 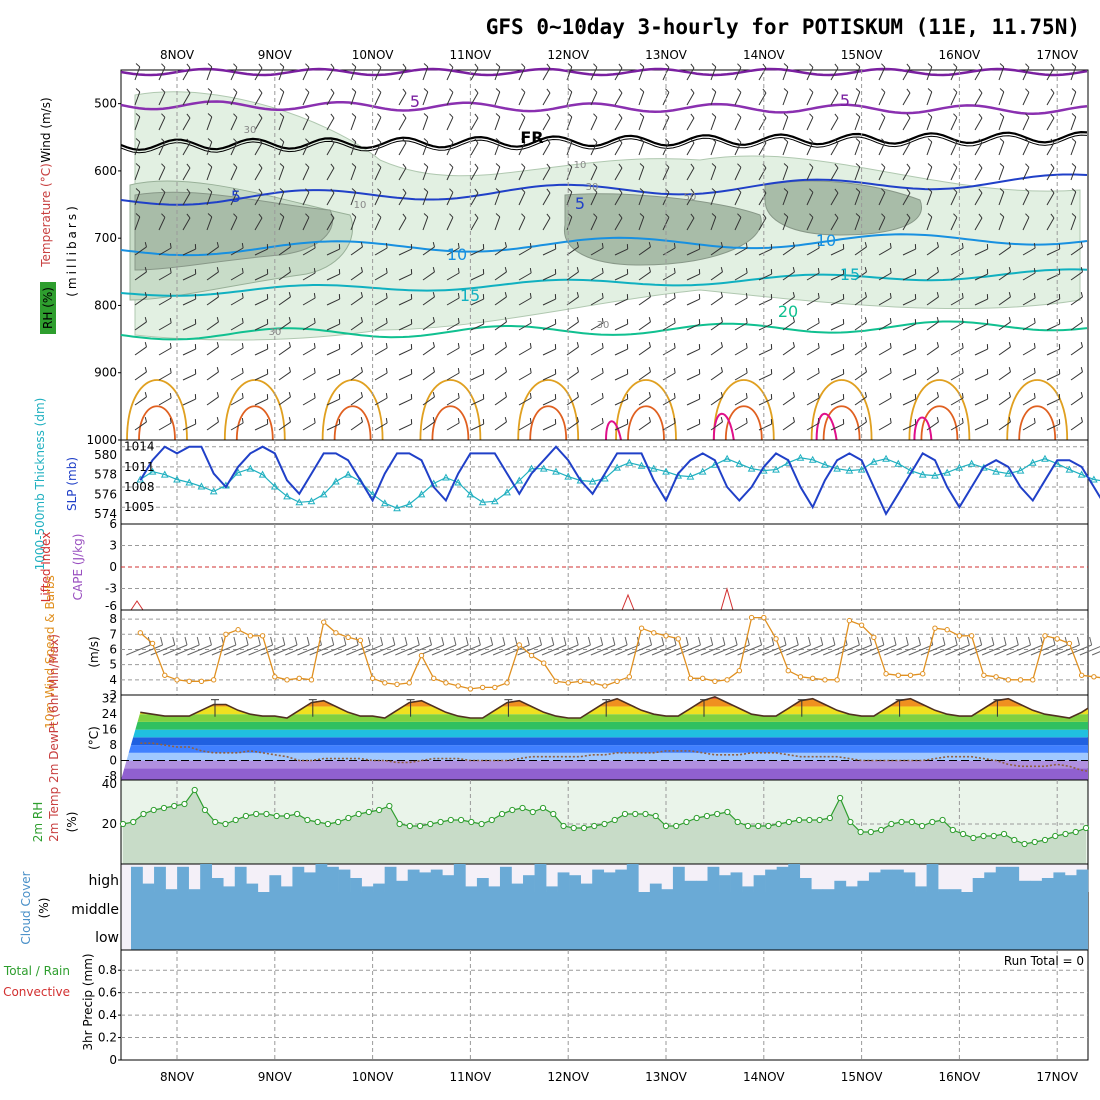 I want to click on contour-label: 15, so click(x=850, y=274).